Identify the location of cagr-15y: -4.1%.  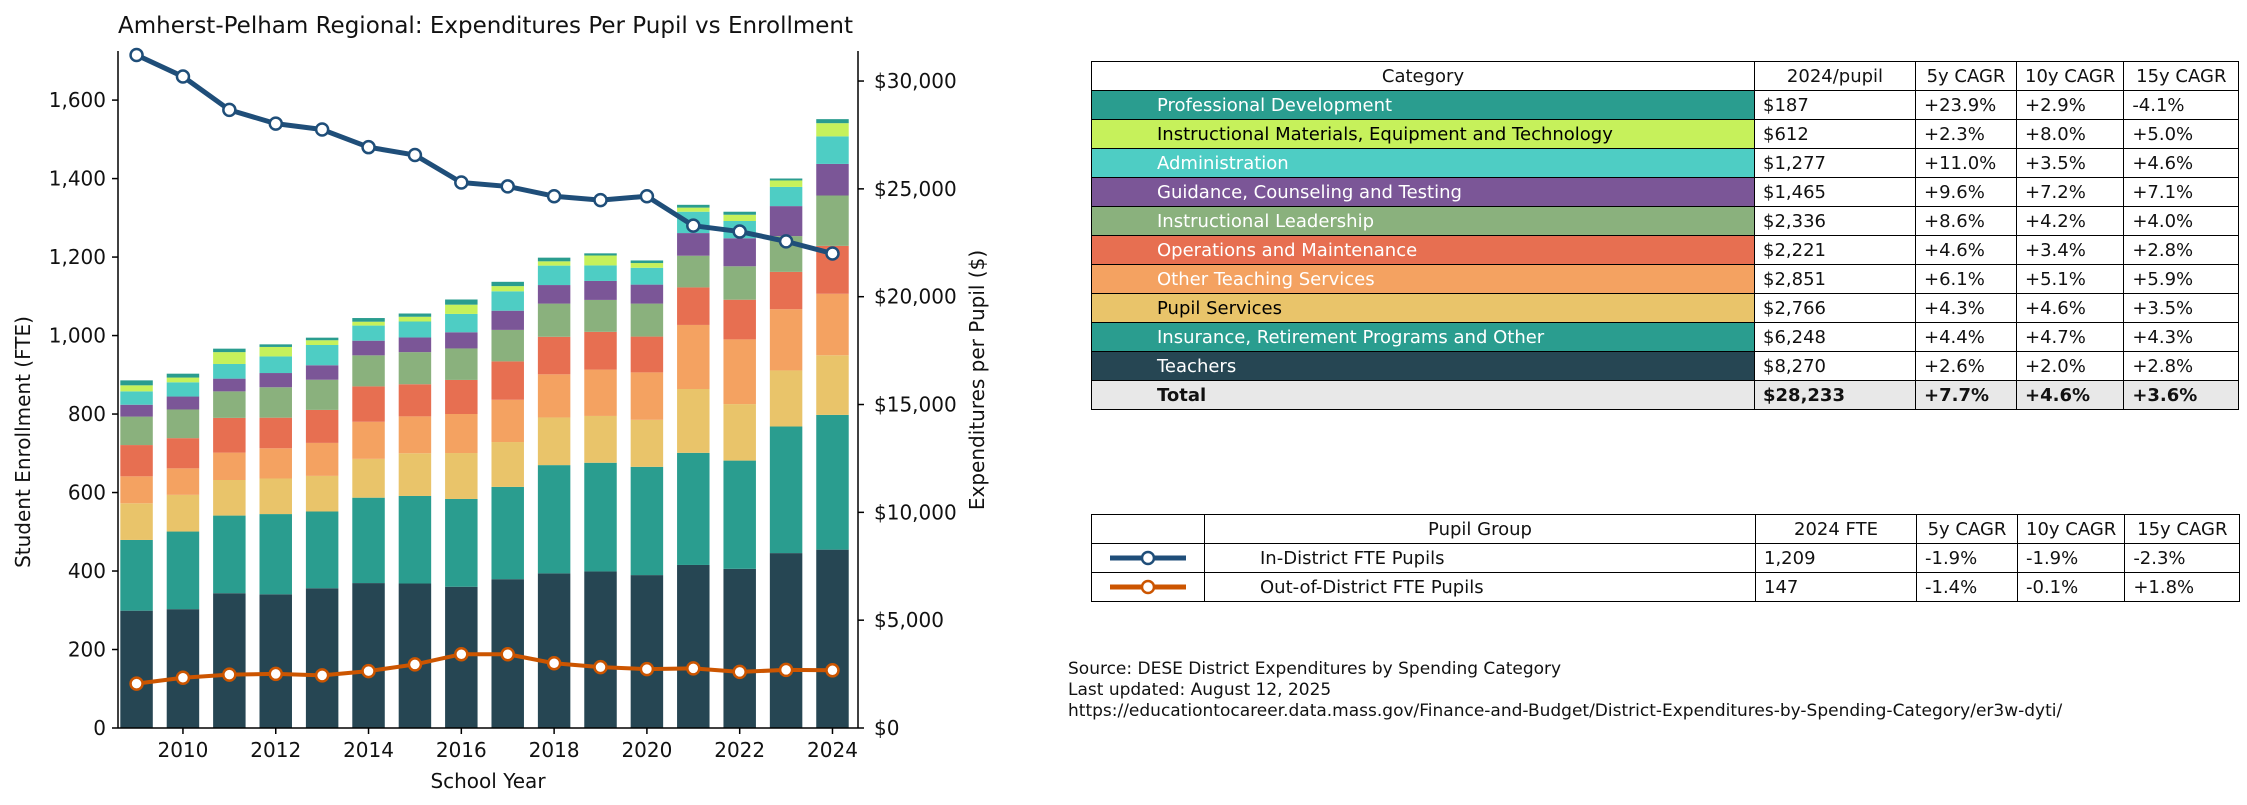
(2181, 105).